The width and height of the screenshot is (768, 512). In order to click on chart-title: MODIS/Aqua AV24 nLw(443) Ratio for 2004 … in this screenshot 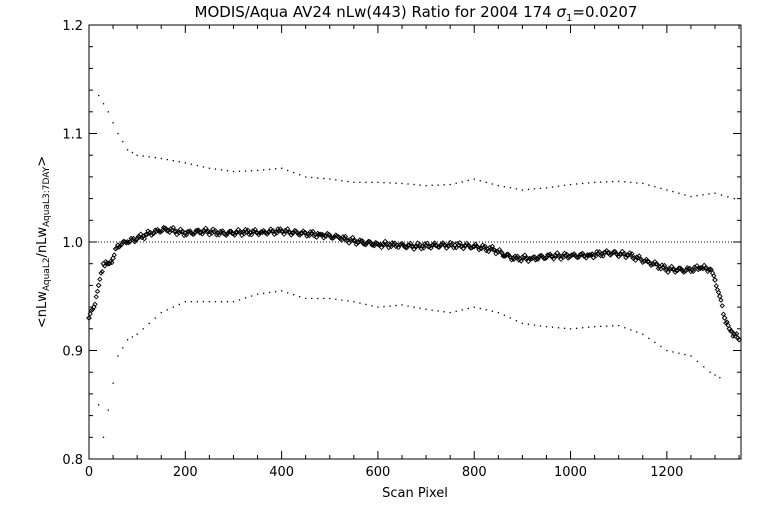, I will do `click(416, 13)`.